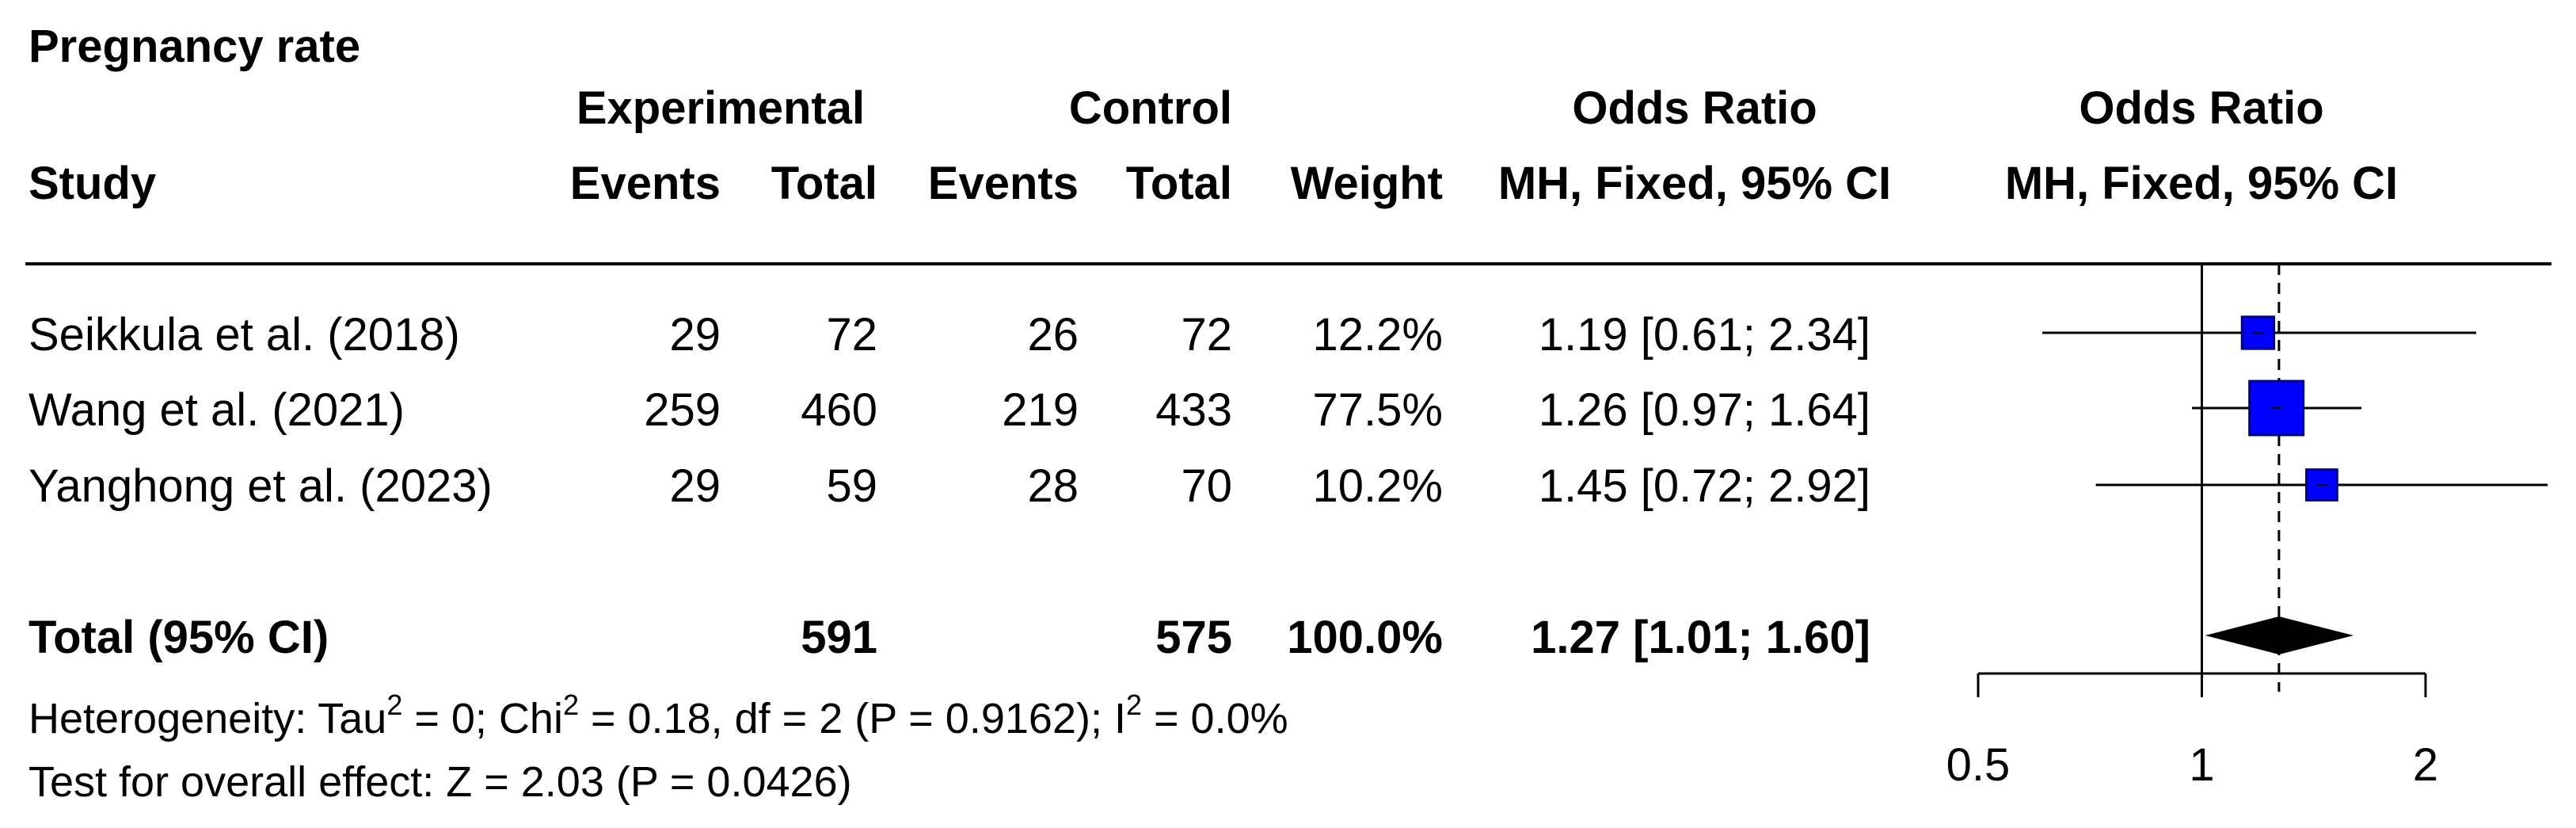 The height and width of the screenshot is (828, 2576). I want to click on ci-cell: 1.19 [0.61; 2.34], so click(1704, 335).